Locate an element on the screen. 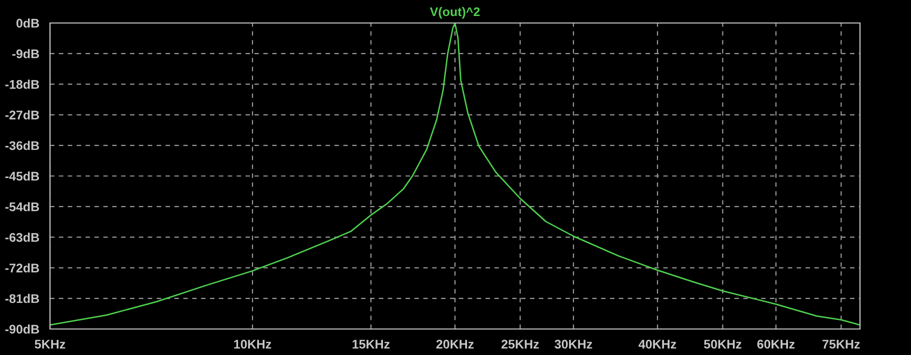  y-tick-label: -36dB is located at coordinates (22, 145).